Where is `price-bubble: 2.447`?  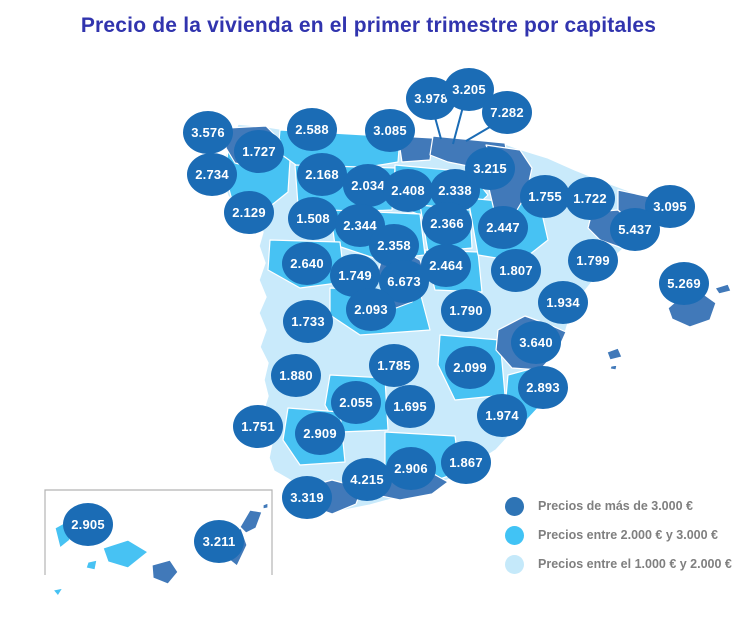 price-bubble: 2.447 is located at coordinates (503, 227).